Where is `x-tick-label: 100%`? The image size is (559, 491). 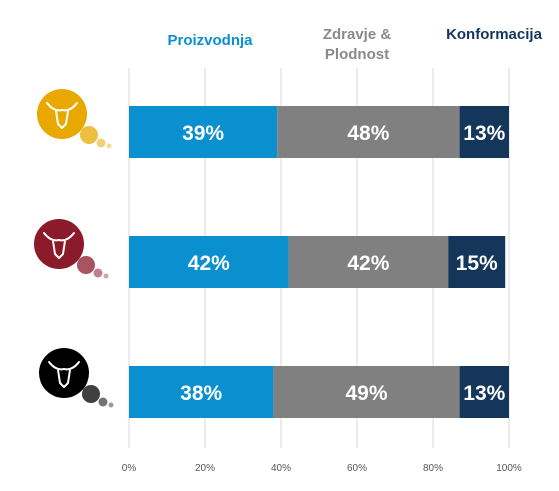
x-tick-label: 100% is located at coordinates (509, 468).